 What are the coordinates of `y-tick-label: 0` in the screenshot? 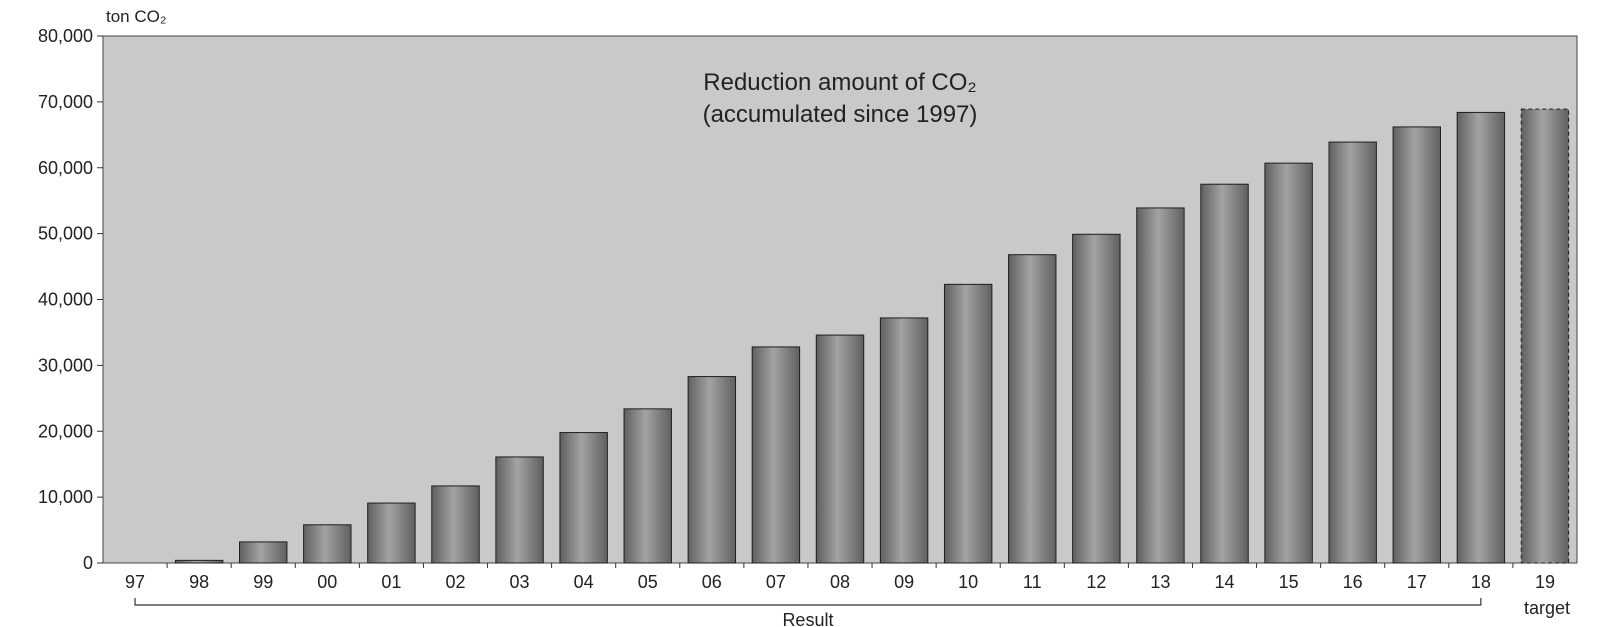 It's located at (88, 563).